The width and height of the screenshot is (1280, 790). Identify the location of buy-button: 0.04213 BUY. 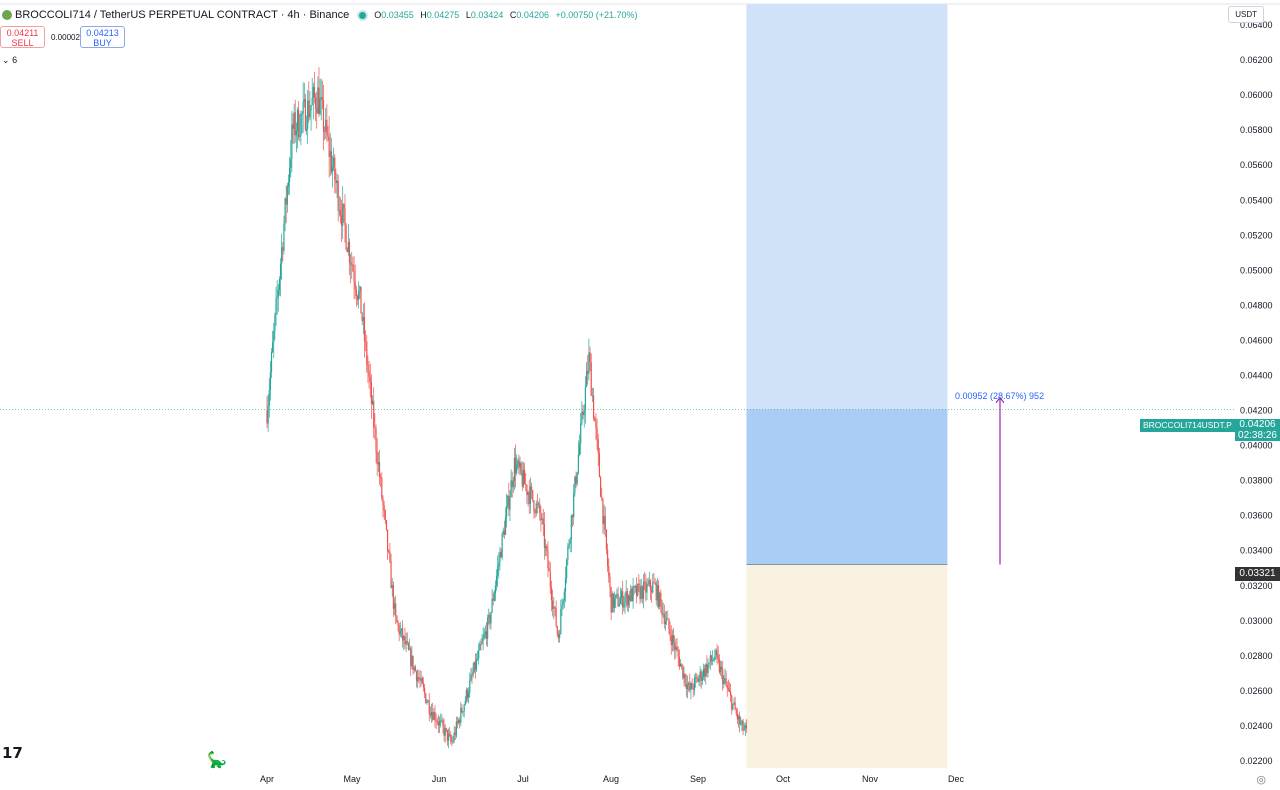
(102, 37).